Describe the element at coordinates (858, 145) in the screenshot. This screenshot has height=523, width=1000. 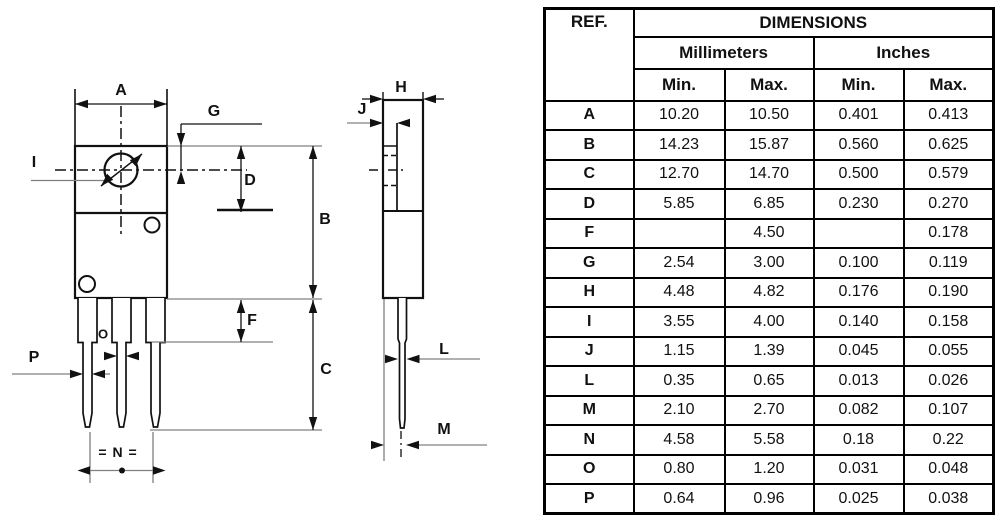
I see `cell-in_min: 0.560` at that location.